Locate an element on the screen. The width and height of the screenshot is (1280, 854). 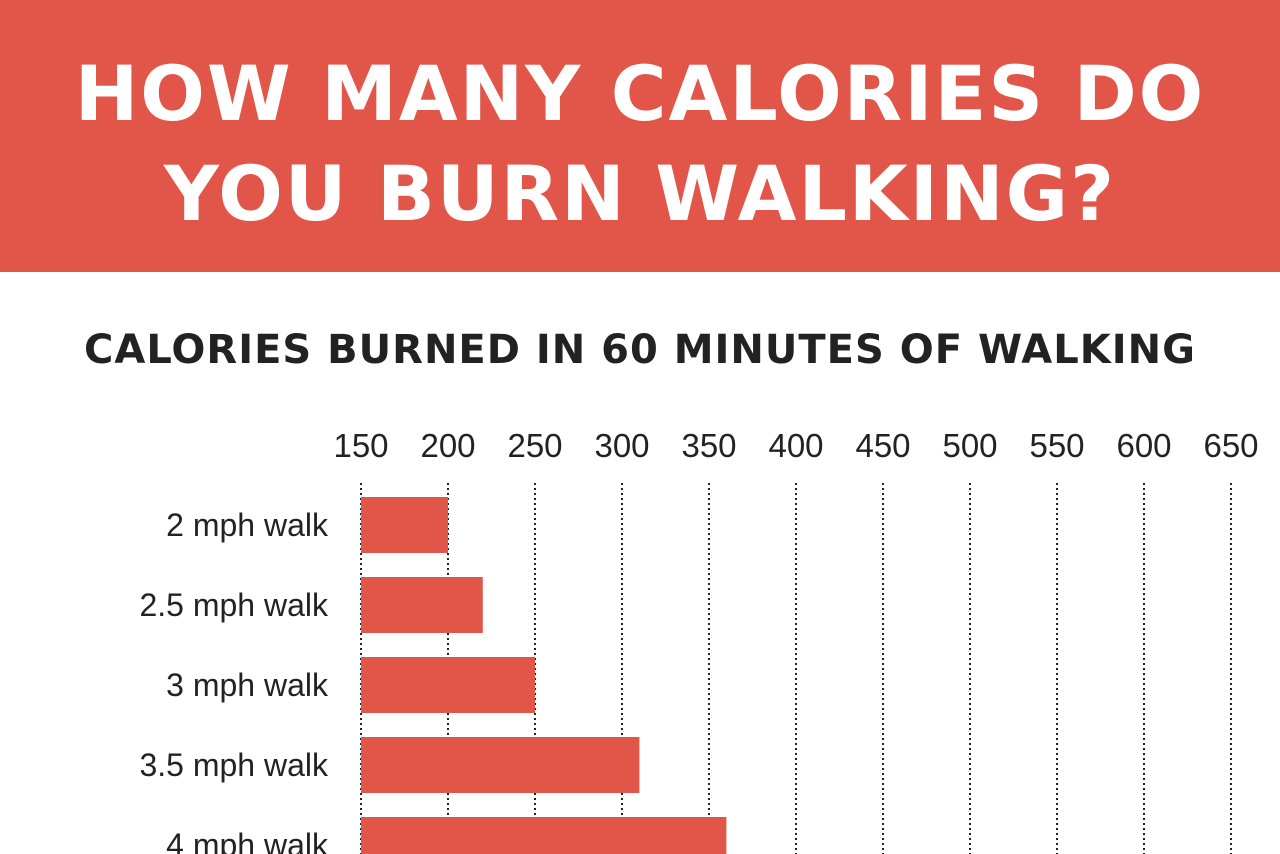
x-tick-label: 250 is located at coordinates (534, 445).